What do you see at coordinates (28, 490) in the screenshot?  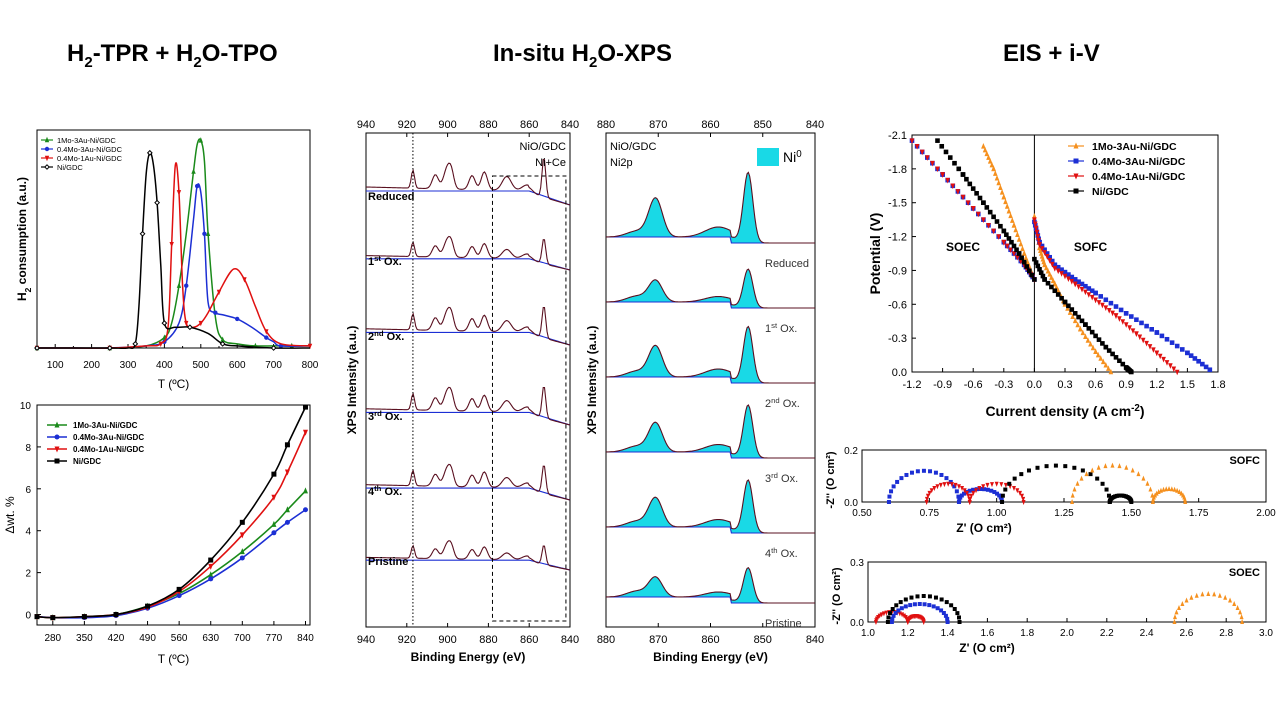 I see `tpo-ytick-label: 6` at bounding box center [28, 490].